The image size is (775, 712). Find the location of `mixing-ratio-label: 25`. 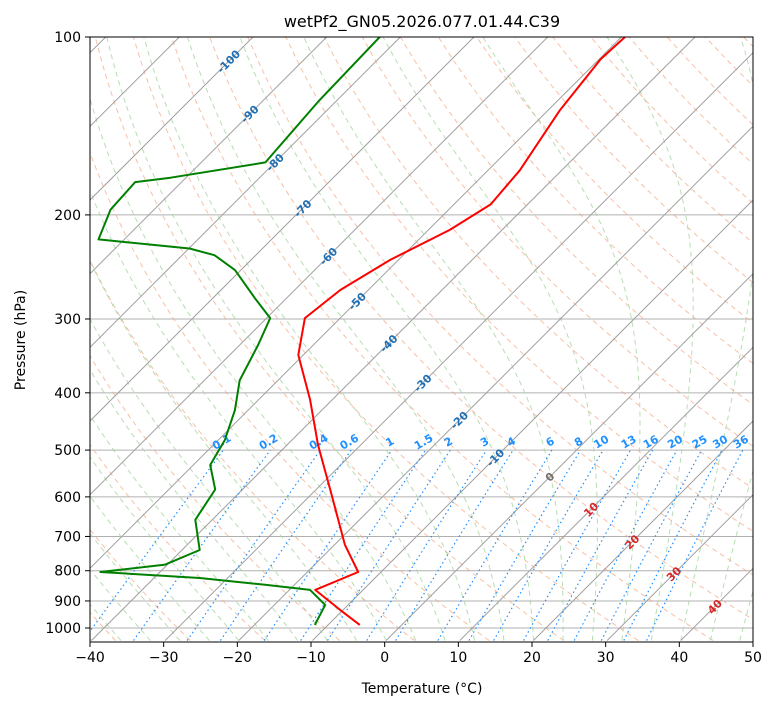

mixing-ratio-label: 25 is located at coordinates (700, 442).